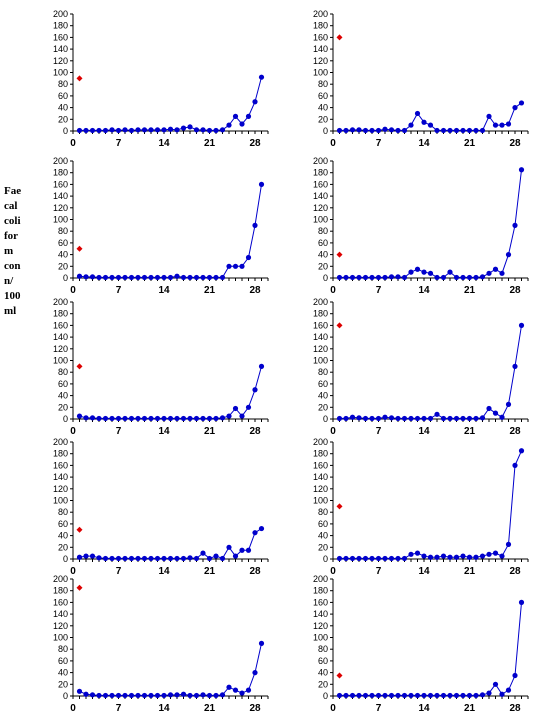  What do you see at coordinates (20, 251) in the screenshot?
I see `y-axis-label: Fae cal coli for m con n/100 ml` at bounding box center [20, 251].